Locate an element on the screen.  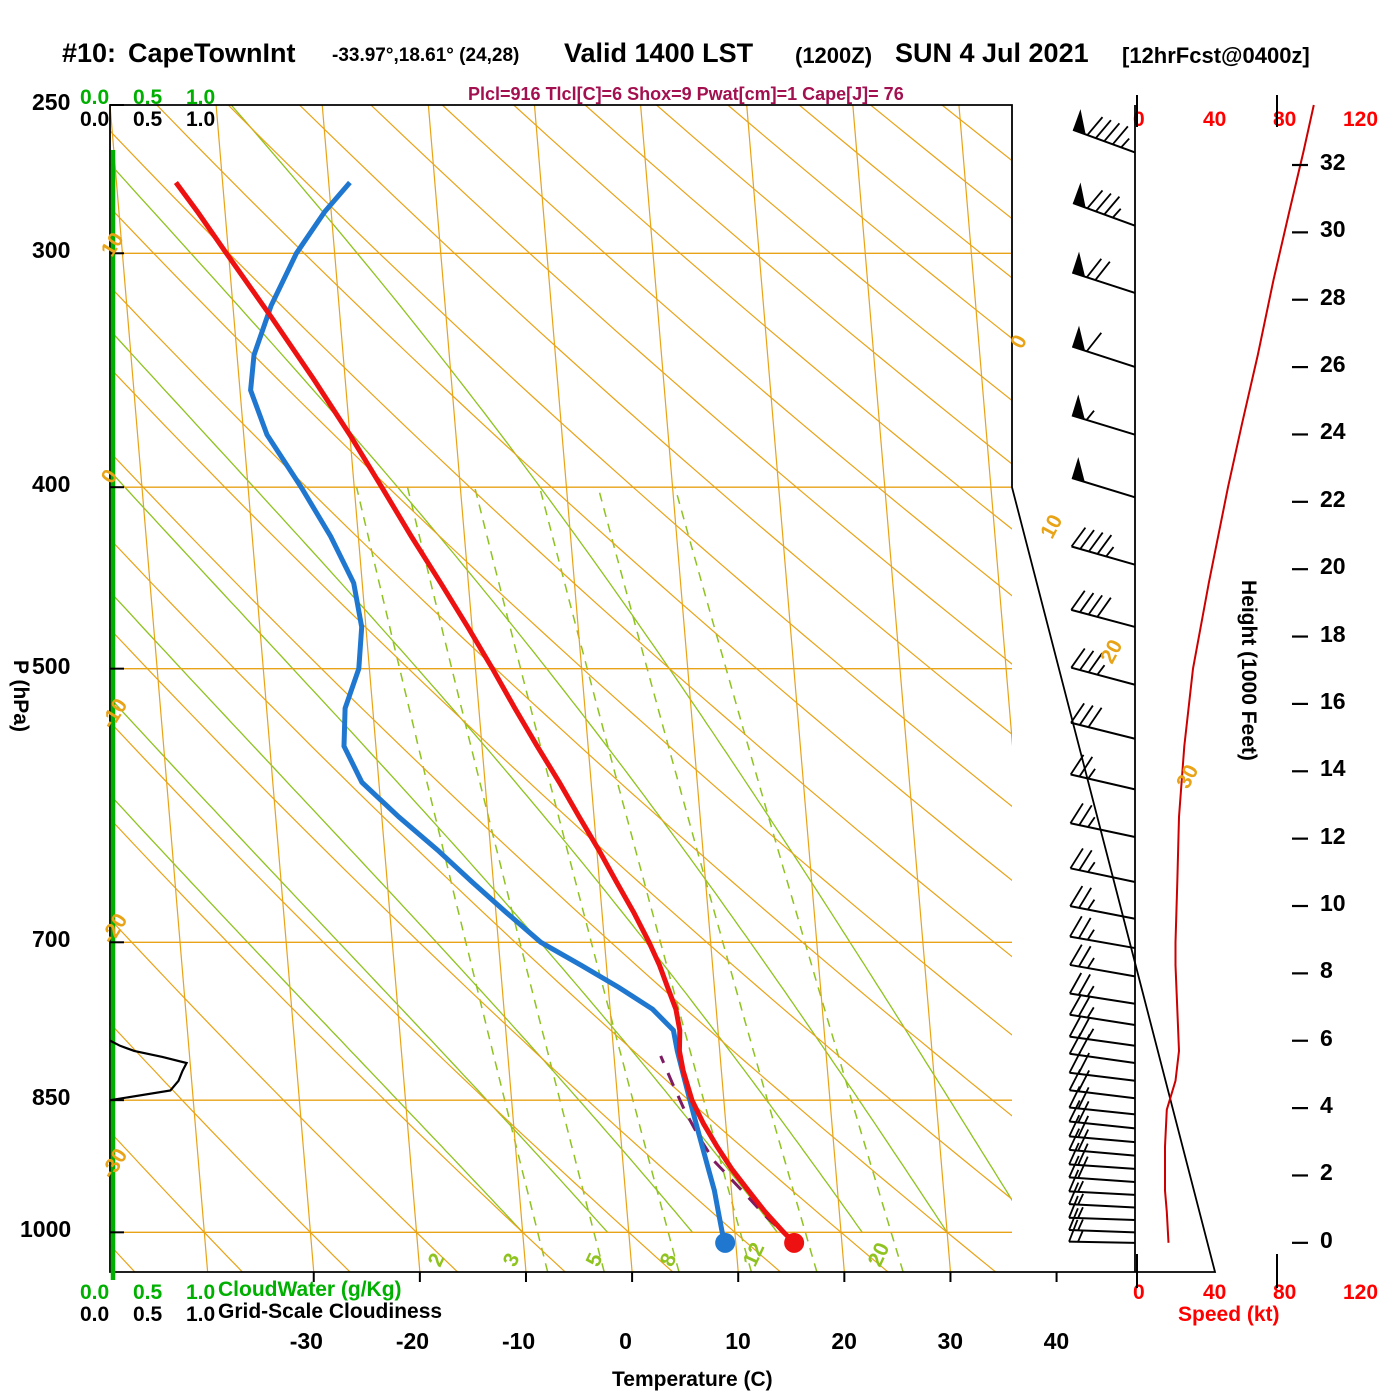
isotherm--40 is located at coordinates (159, 688).